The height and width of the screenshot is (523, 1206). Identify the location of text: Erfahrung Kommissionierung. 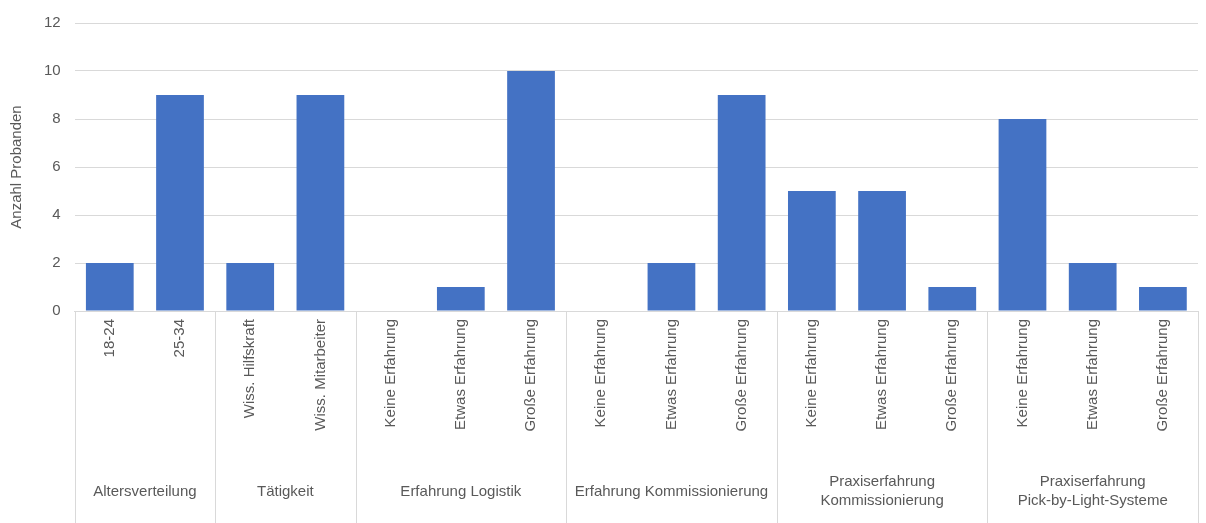
(671, 491).